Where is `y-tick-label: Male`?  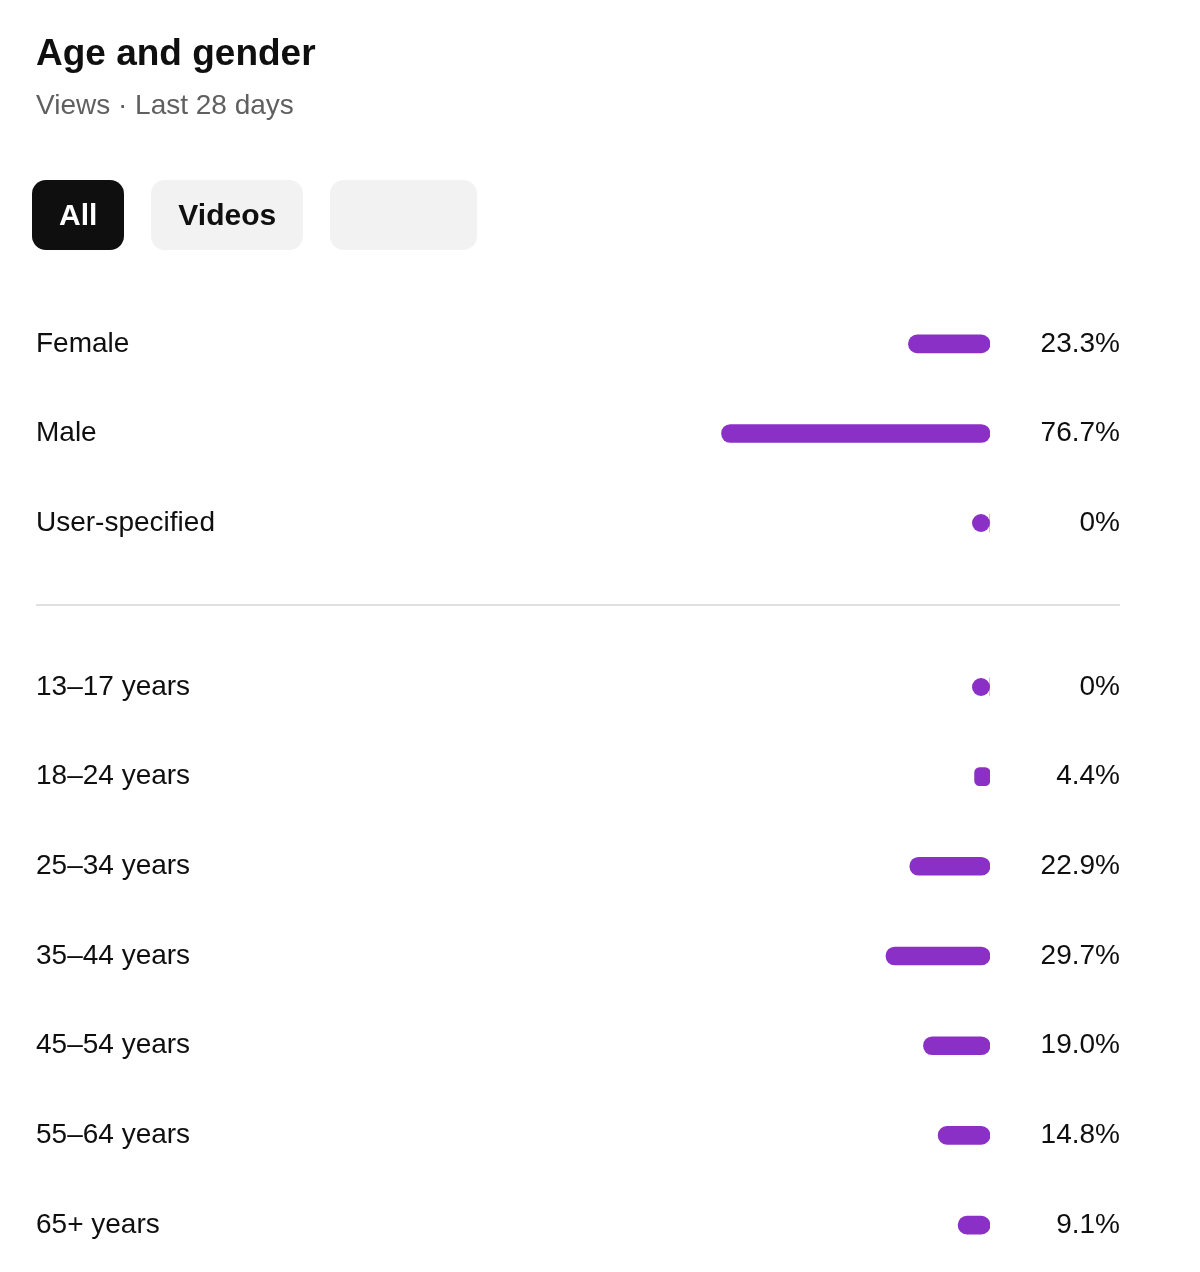 y-tick-label: Male is located at coordinates (66, 432).